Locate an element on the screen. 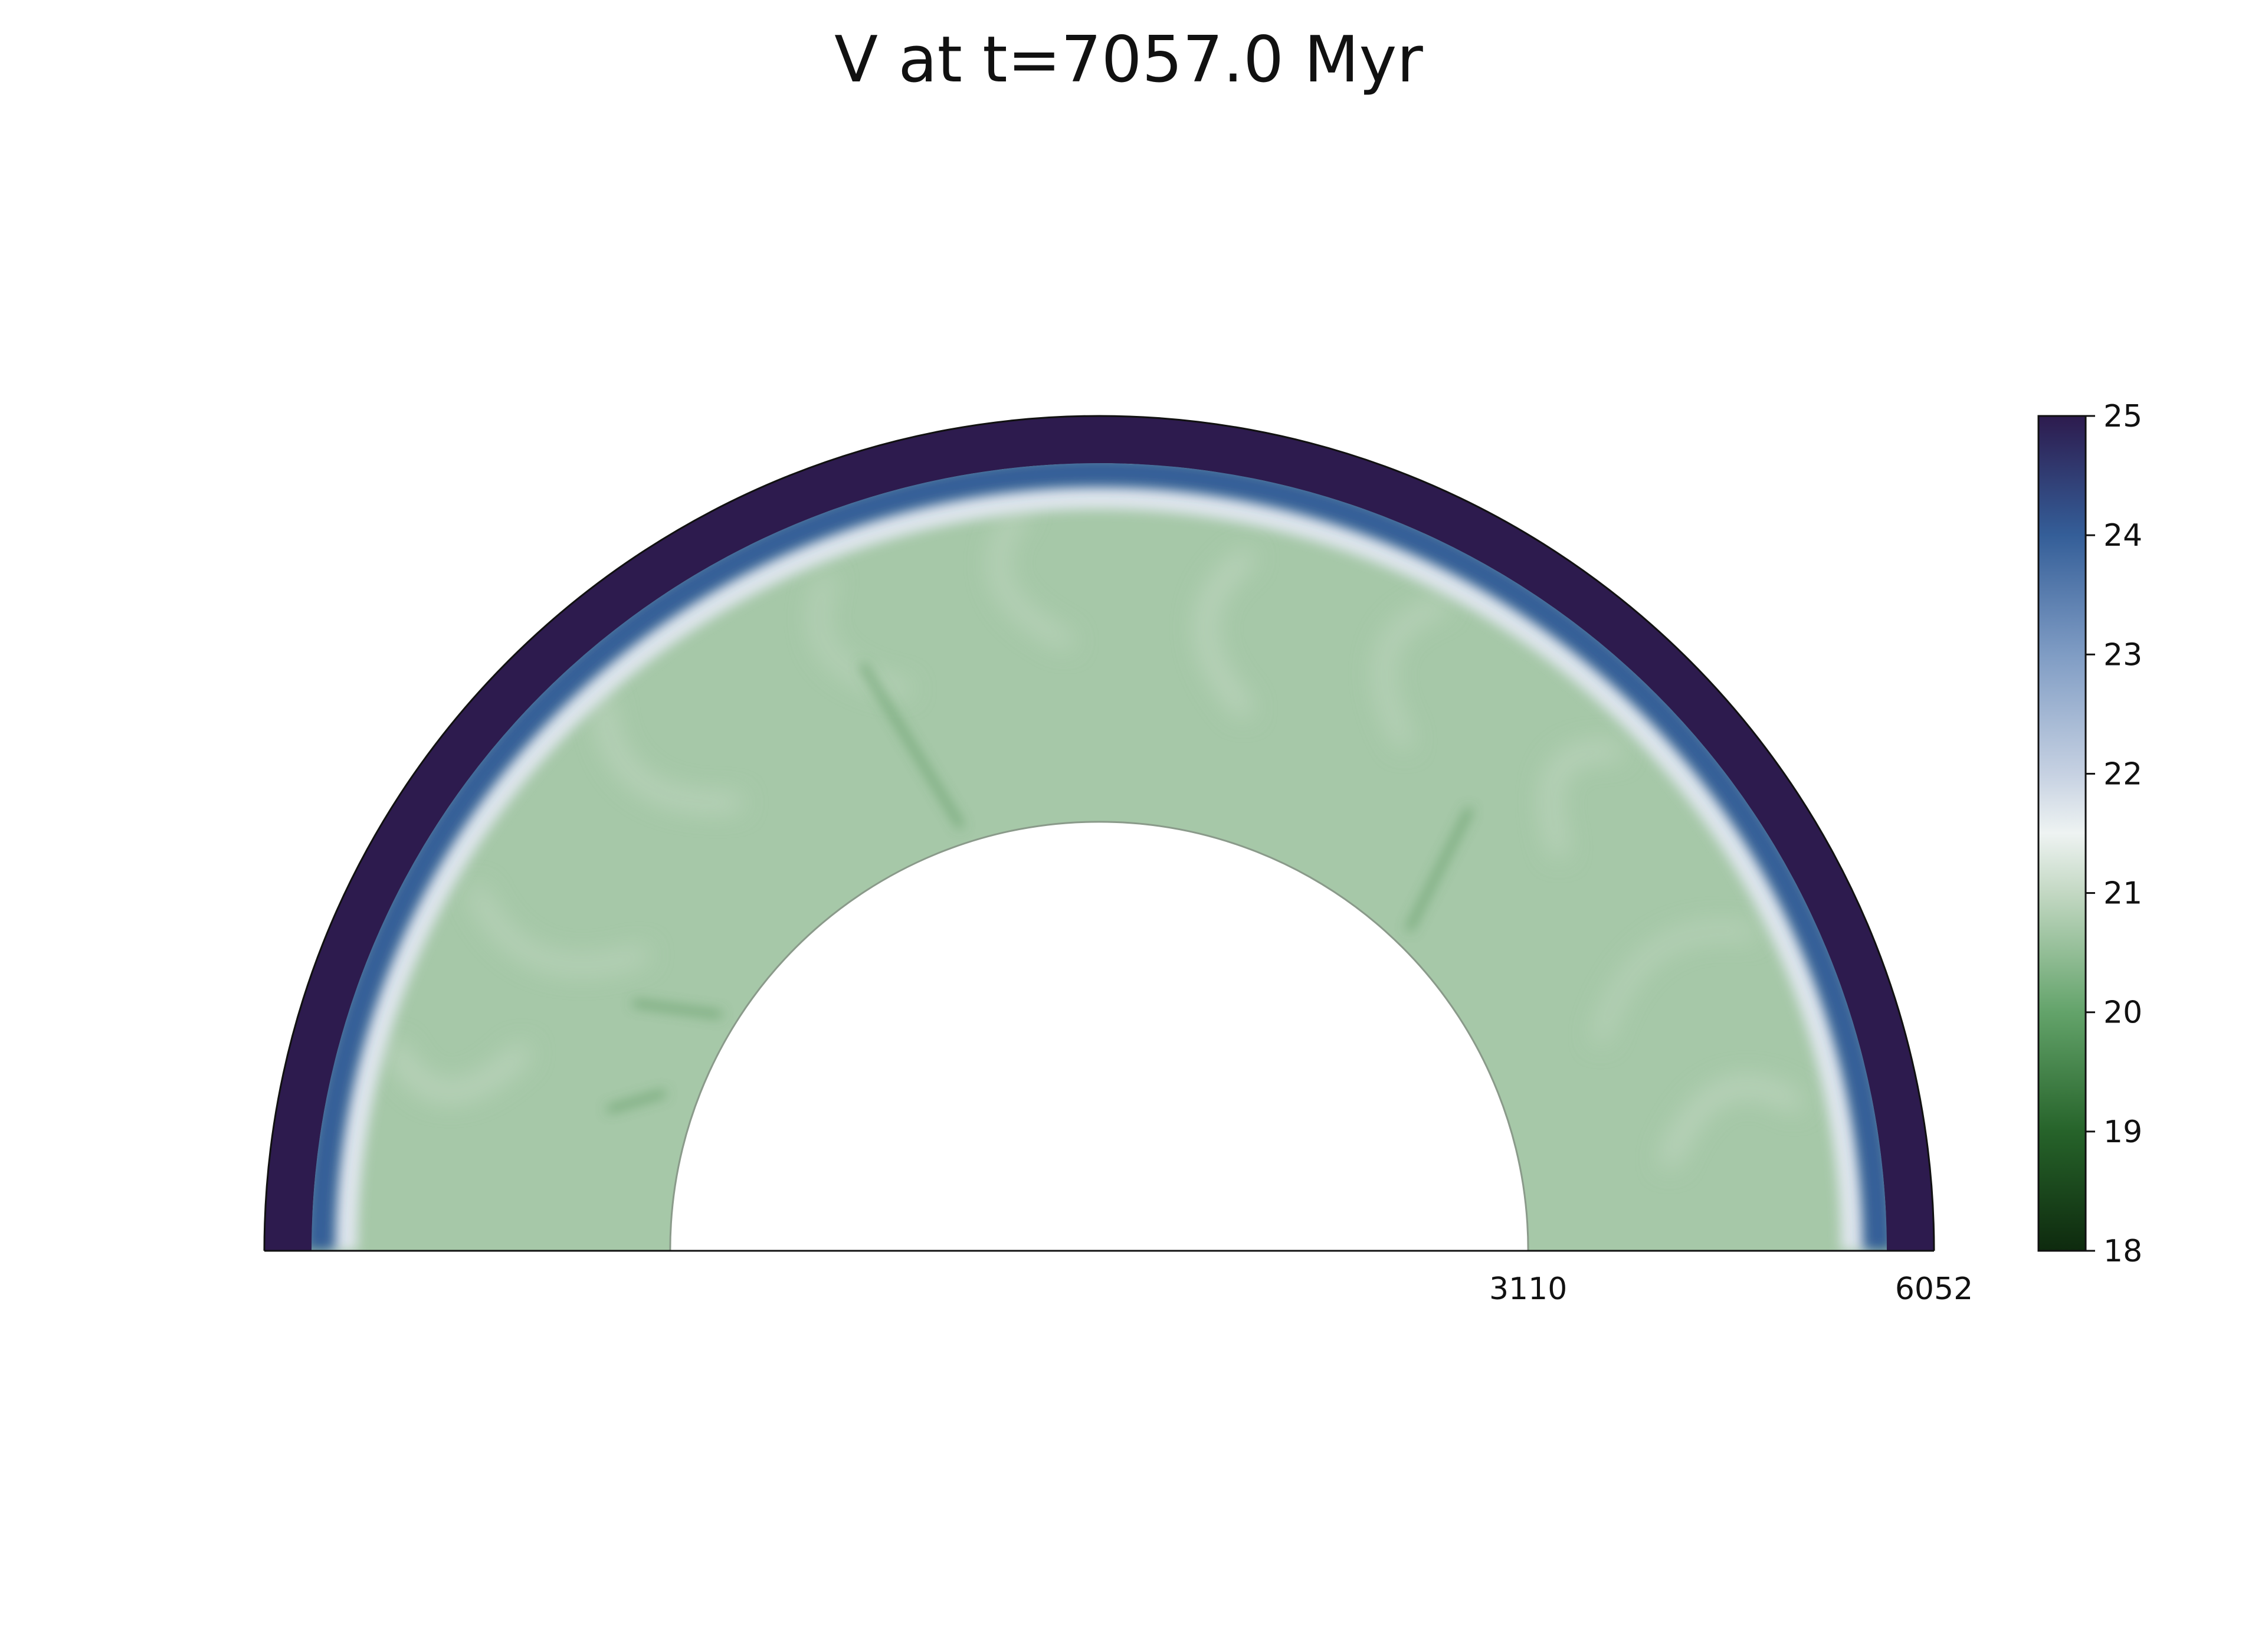  colorbar-tick-label: 22 is located at coordinates (2122, 774).